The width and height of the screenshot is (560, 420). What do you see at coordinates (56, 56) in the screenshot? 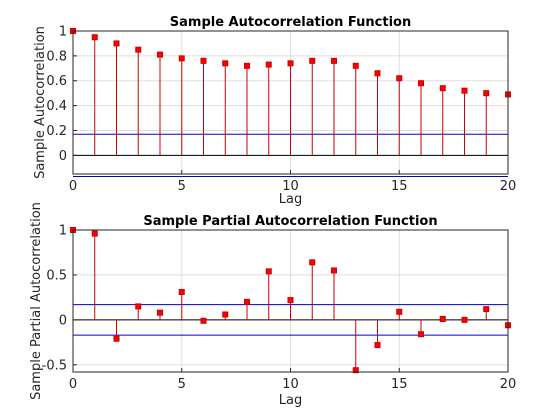
I see `acf-ytick-label-4: 0.8` at bounding box center [56, 56].